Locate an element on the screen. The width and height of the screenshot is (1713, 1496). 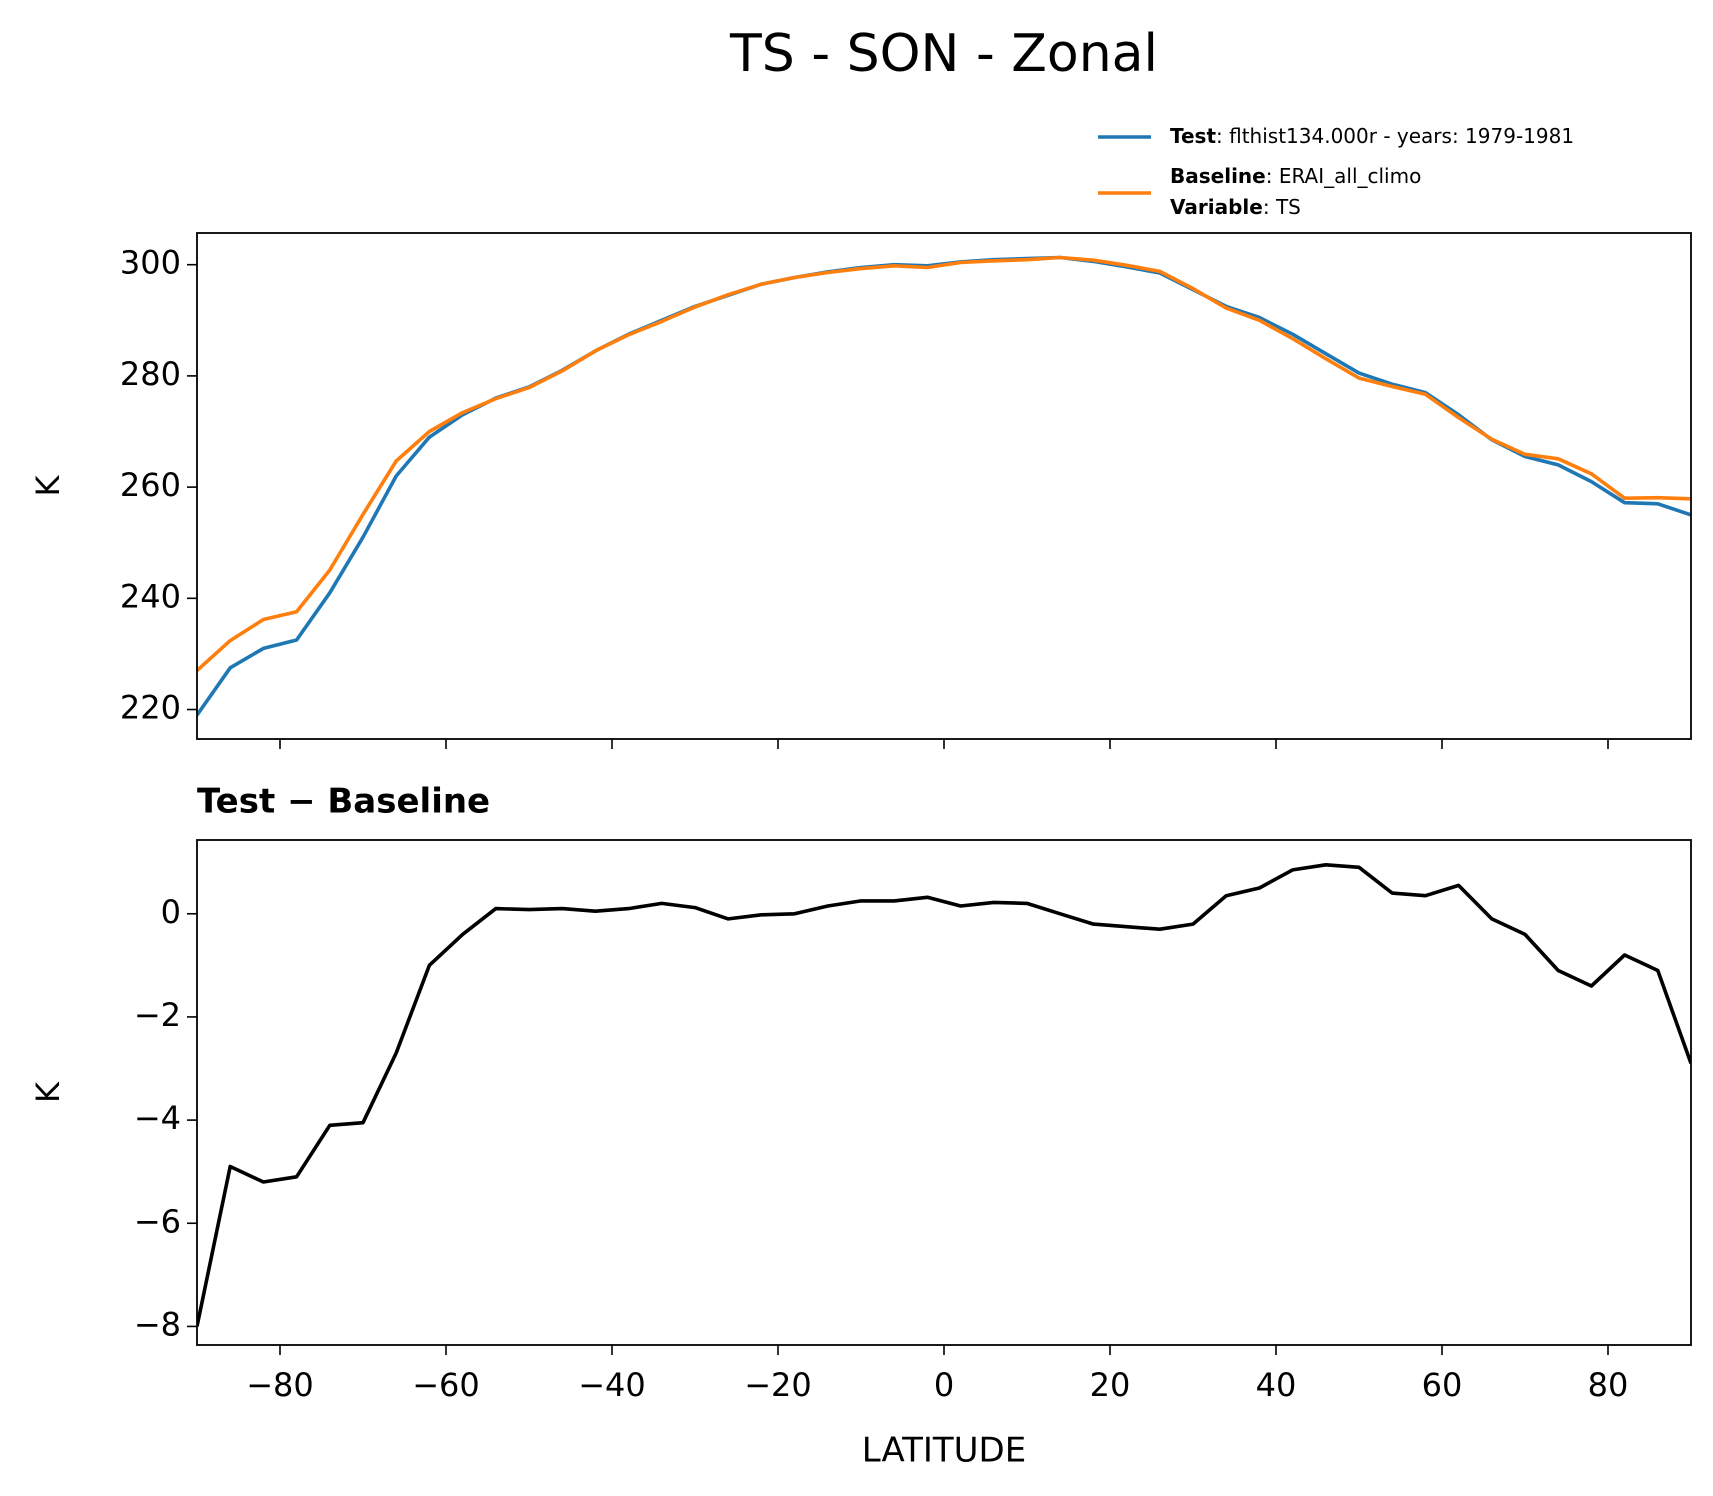
y-tick-label: 280 is located at coordinates (150, 374).